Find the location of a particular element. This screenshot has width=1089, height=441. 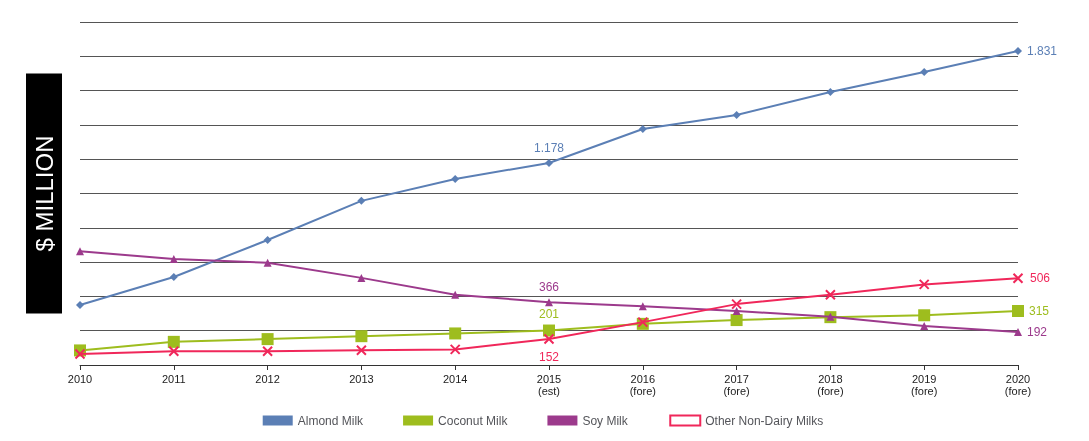

legend-label: Soy Milk is located at coordinates (605, 420).